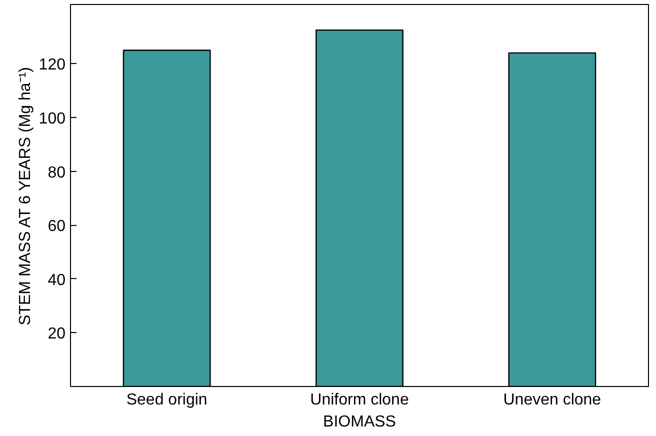  Describe the element at coordinates (57, 280) in the screenshot. I see `y-tick-label: 40` at that location.